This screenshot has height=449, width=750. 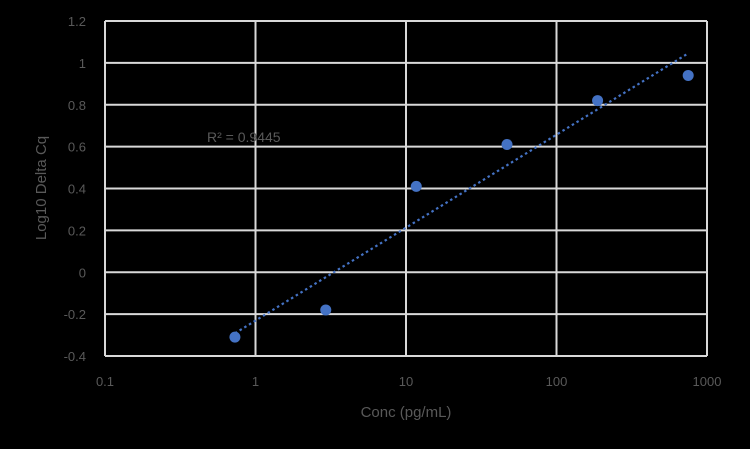 I want to click on y-tick-label: 0.8, so click(x=77, y=105).